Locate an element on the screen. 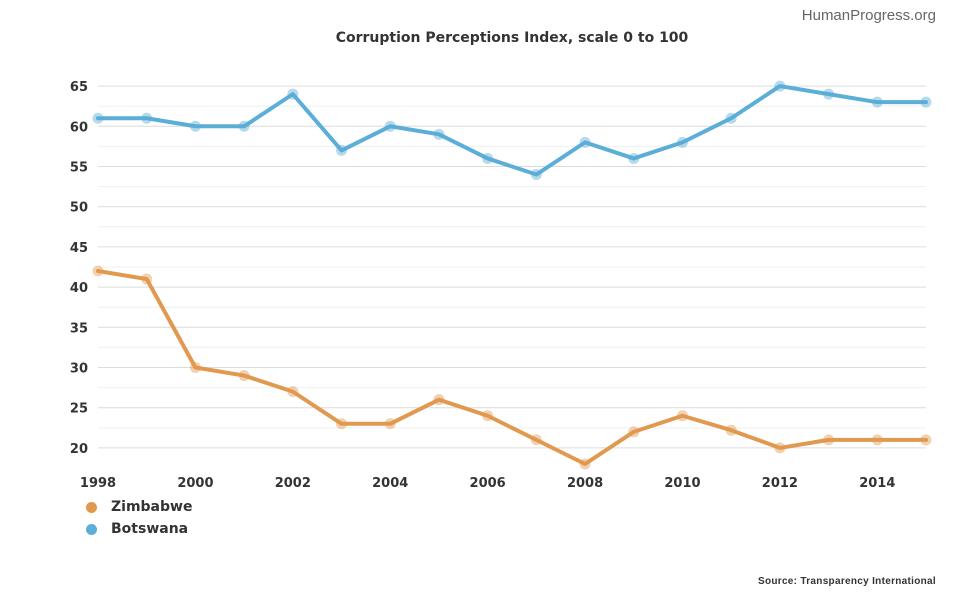  y-tick-label: 65 is located at coordinates (79, 87).